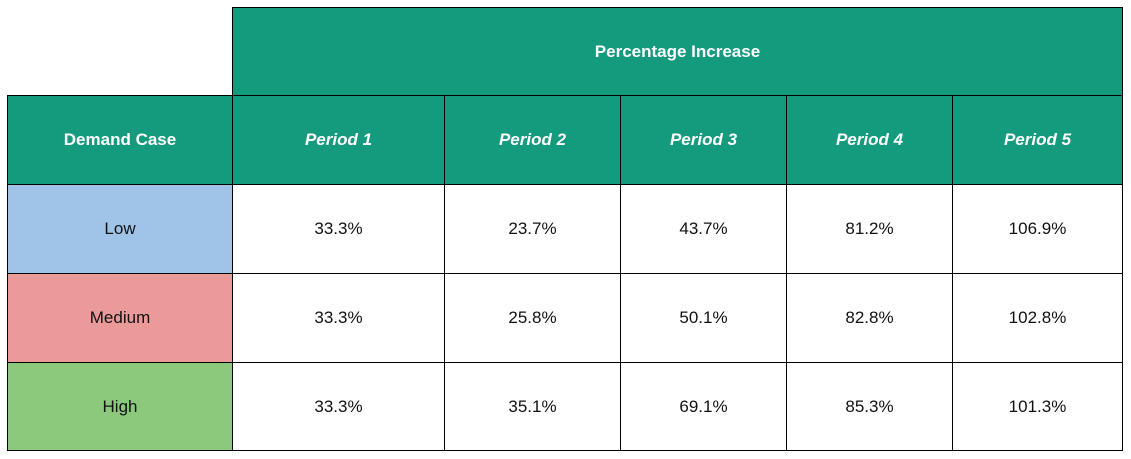  What do you see at coordinates (120, 406) in the screenshot?
I see `row-label-high: High` at bounding box center [120, 406].